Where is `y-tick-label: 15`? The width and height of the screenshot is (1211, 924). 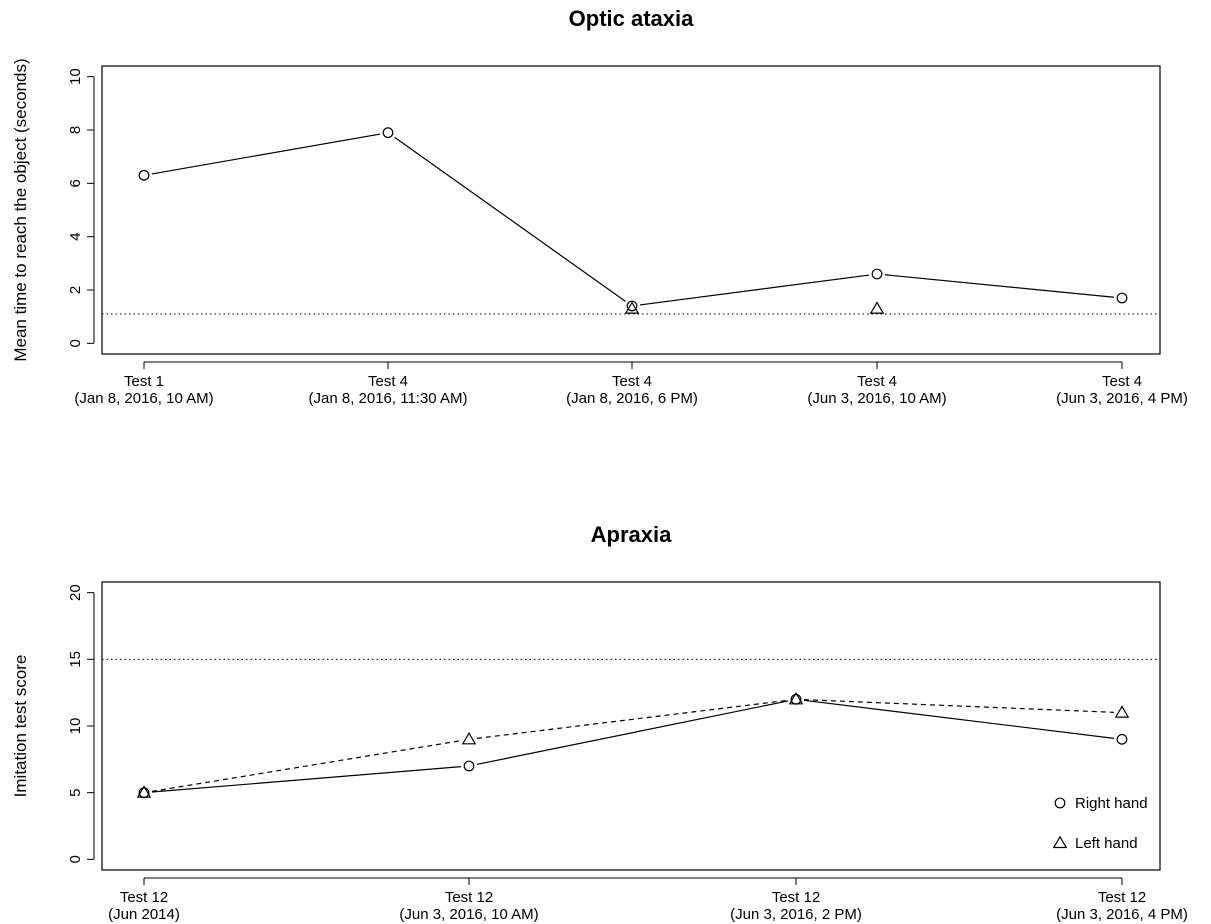 y-tick-label: 15 is located at coordinates (75, 659).